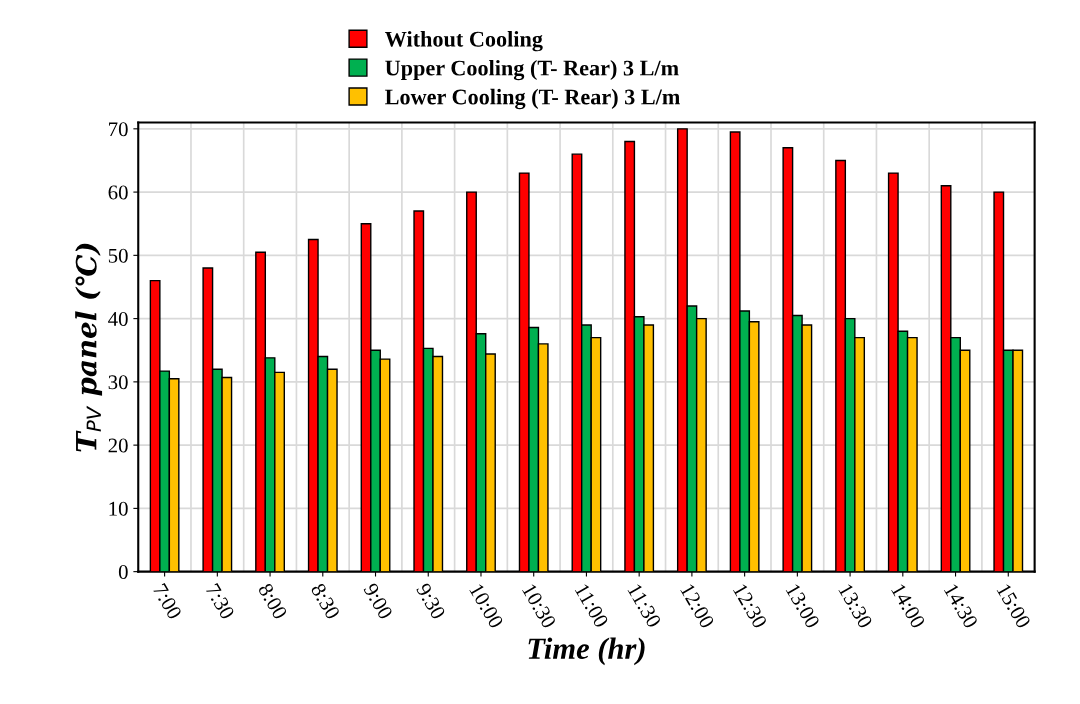 The height and width of the screenshot is (704, 1080). What do you see at coordinates (272, 601) in the screenshot?
I see `x-tick-label: 8:00` at bounding box center [272, 601].